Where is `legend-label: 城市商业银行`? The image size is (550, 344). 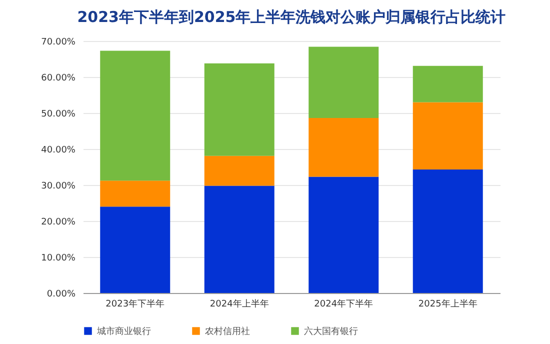 legend-label: 城市商业银行 is located at coordinates (123, 331).